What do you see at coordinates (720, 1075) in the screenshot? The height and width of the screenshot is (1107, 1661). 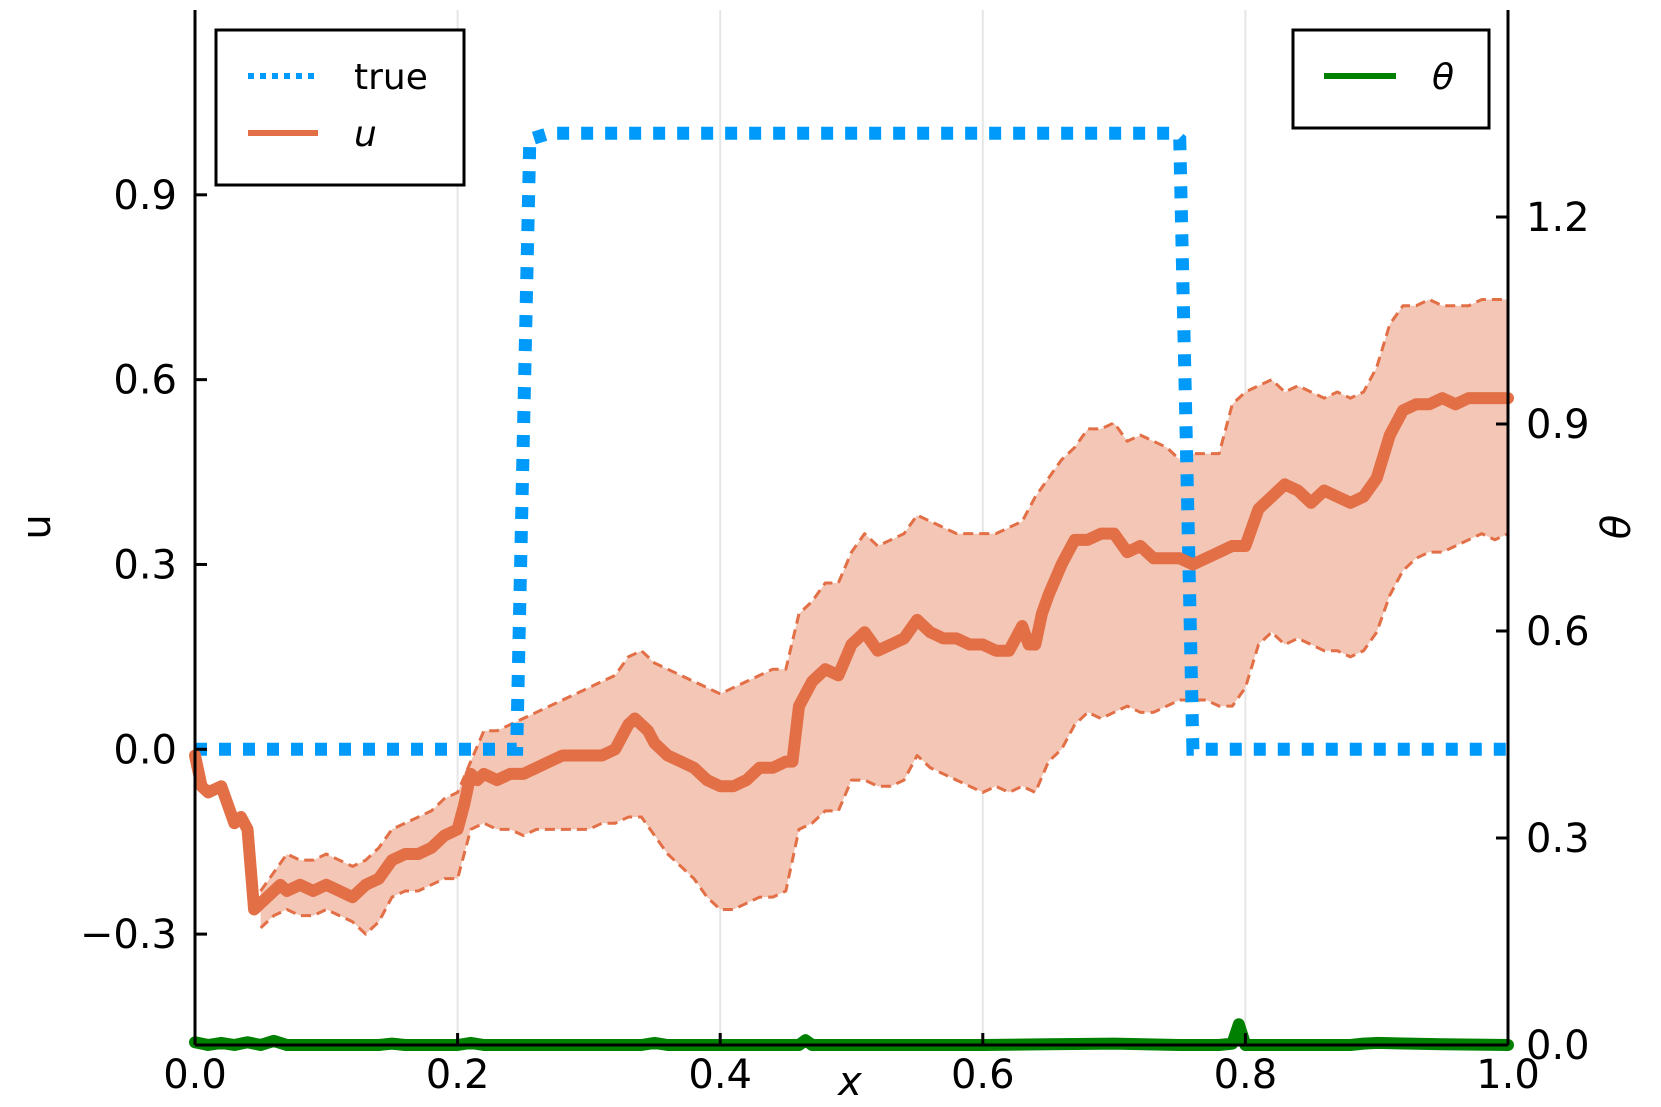 I see `x-tick-label-2: 0.4` at bounding box center [720, 1075].